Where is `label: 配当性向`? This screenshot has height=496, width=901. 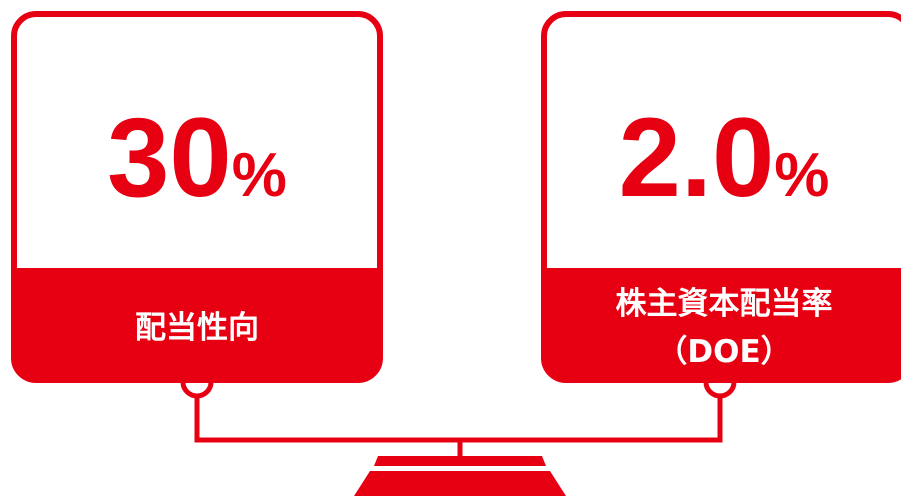
label: 配当性向 is located at coordinates (197, 328).